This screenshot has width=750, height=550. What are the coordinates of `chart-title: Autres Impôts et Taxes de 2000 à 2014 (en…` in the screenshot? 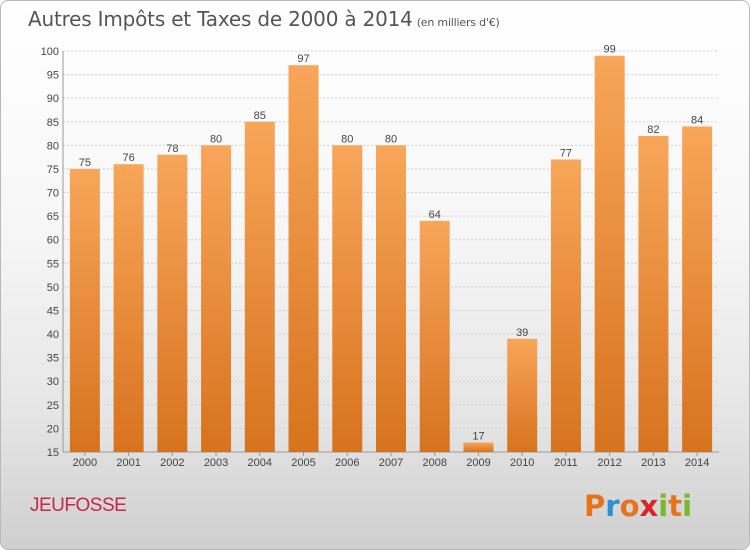 It's located at (264, 19).